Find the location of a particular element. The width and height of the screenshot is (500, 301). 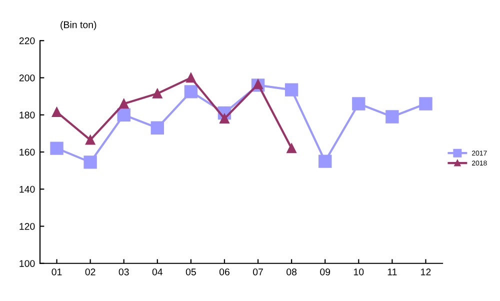

y-tick-label: 180 is located at coordinates (27, 115).